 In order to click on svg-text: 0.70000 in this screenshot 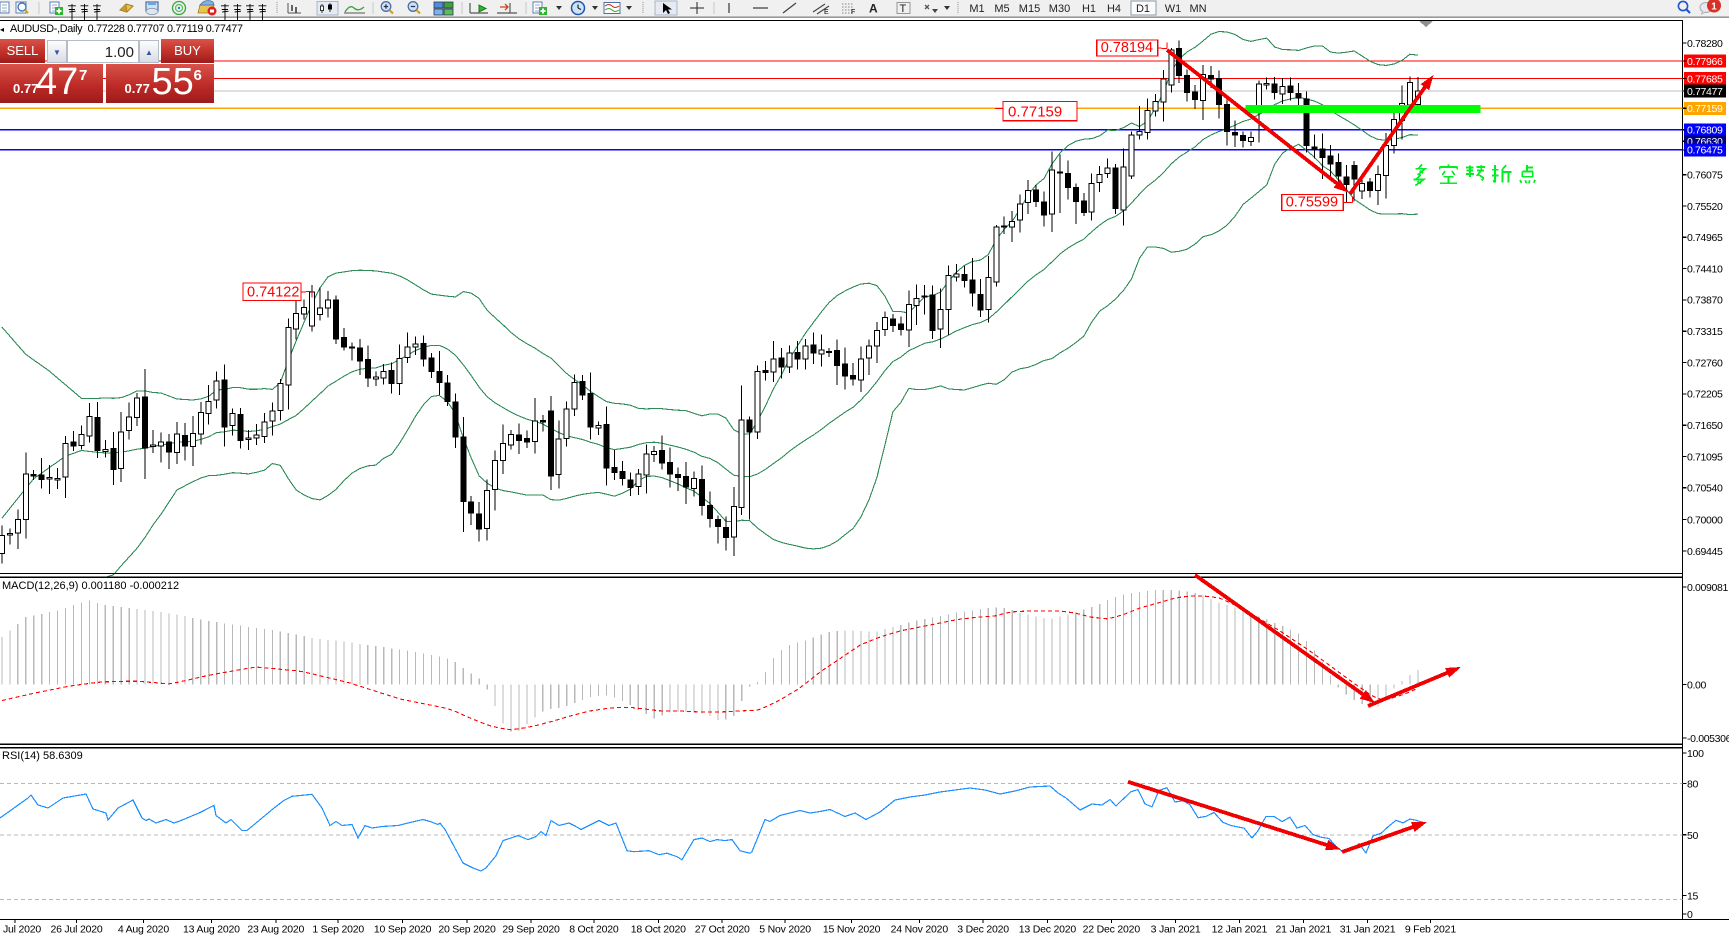, I will do `click(1705, 520)`.